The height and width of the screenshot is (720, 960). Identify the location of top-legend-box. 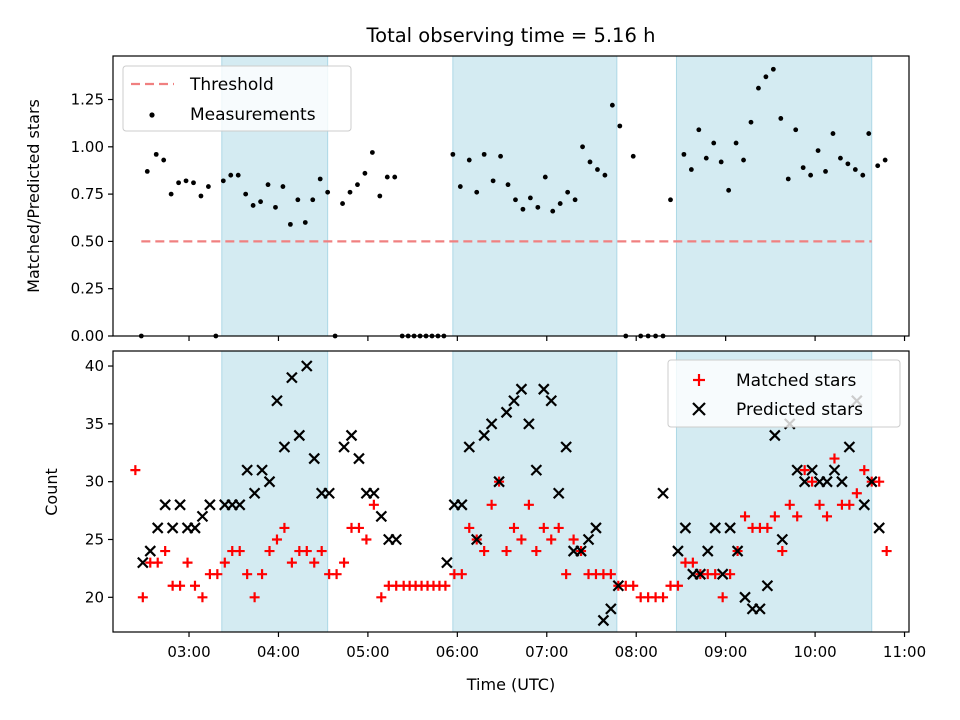
(237, 98).